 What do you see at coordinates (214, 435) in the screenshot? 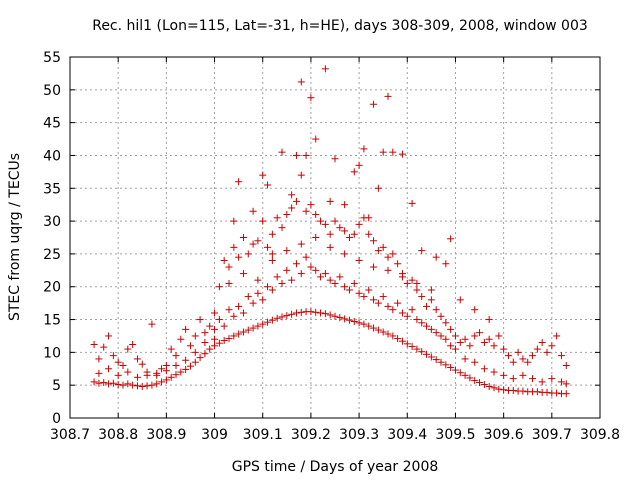
I see `x-tick-label: 309` at bounding box center [214, 435].